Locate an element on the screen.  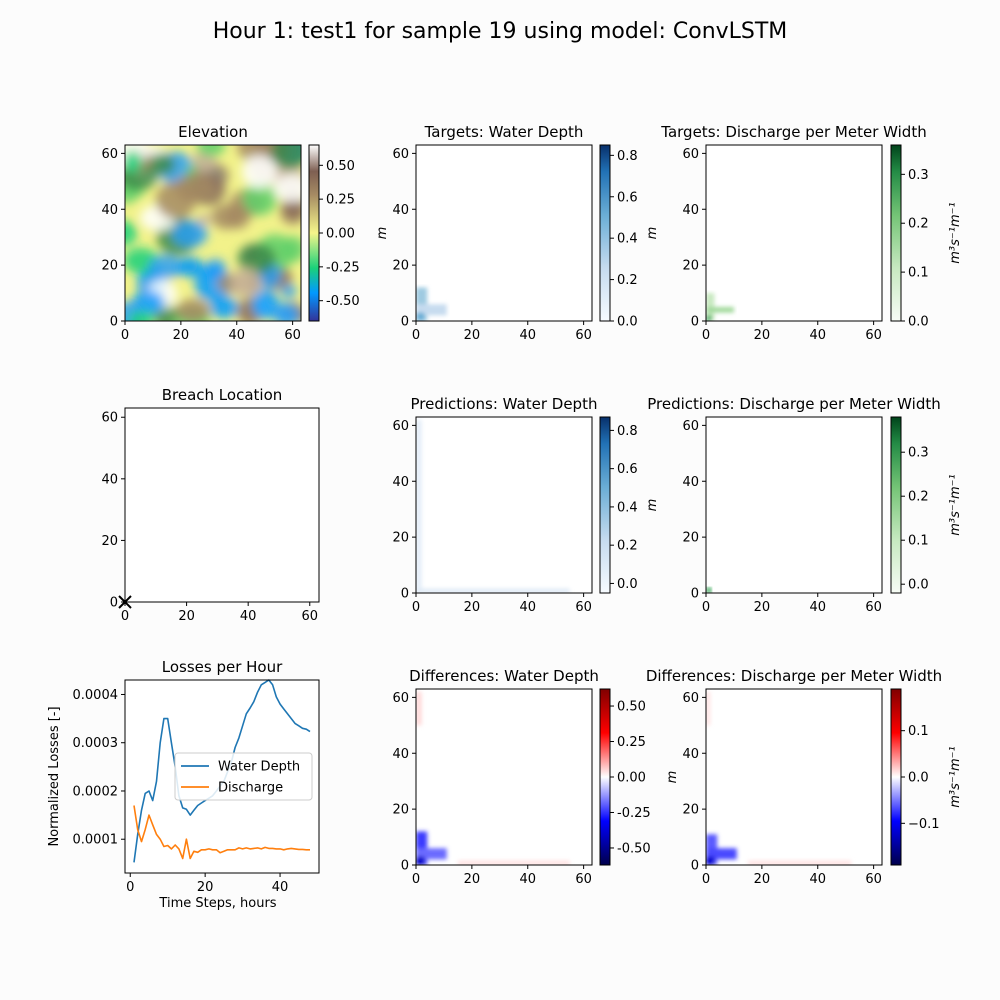
colorbar-tick-label: −0.1 is located at coordinates (924, 824).